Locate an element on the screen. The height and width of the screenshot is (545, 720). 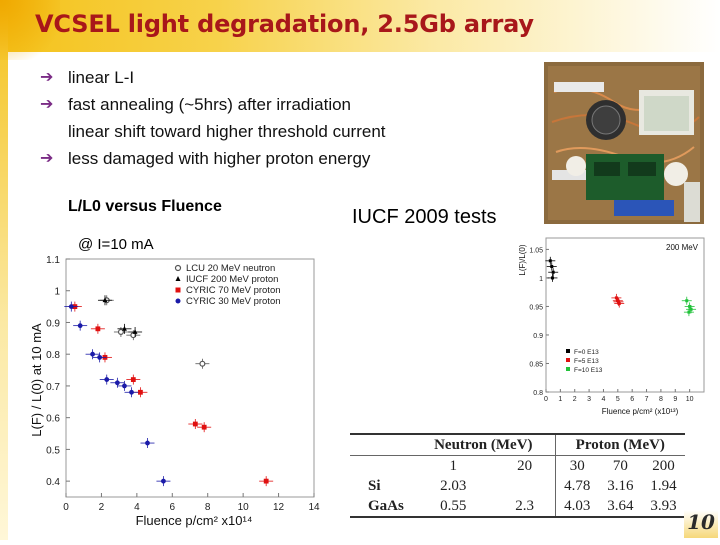
y-tick-label: 0.8 is located at coordinates (538, 393).